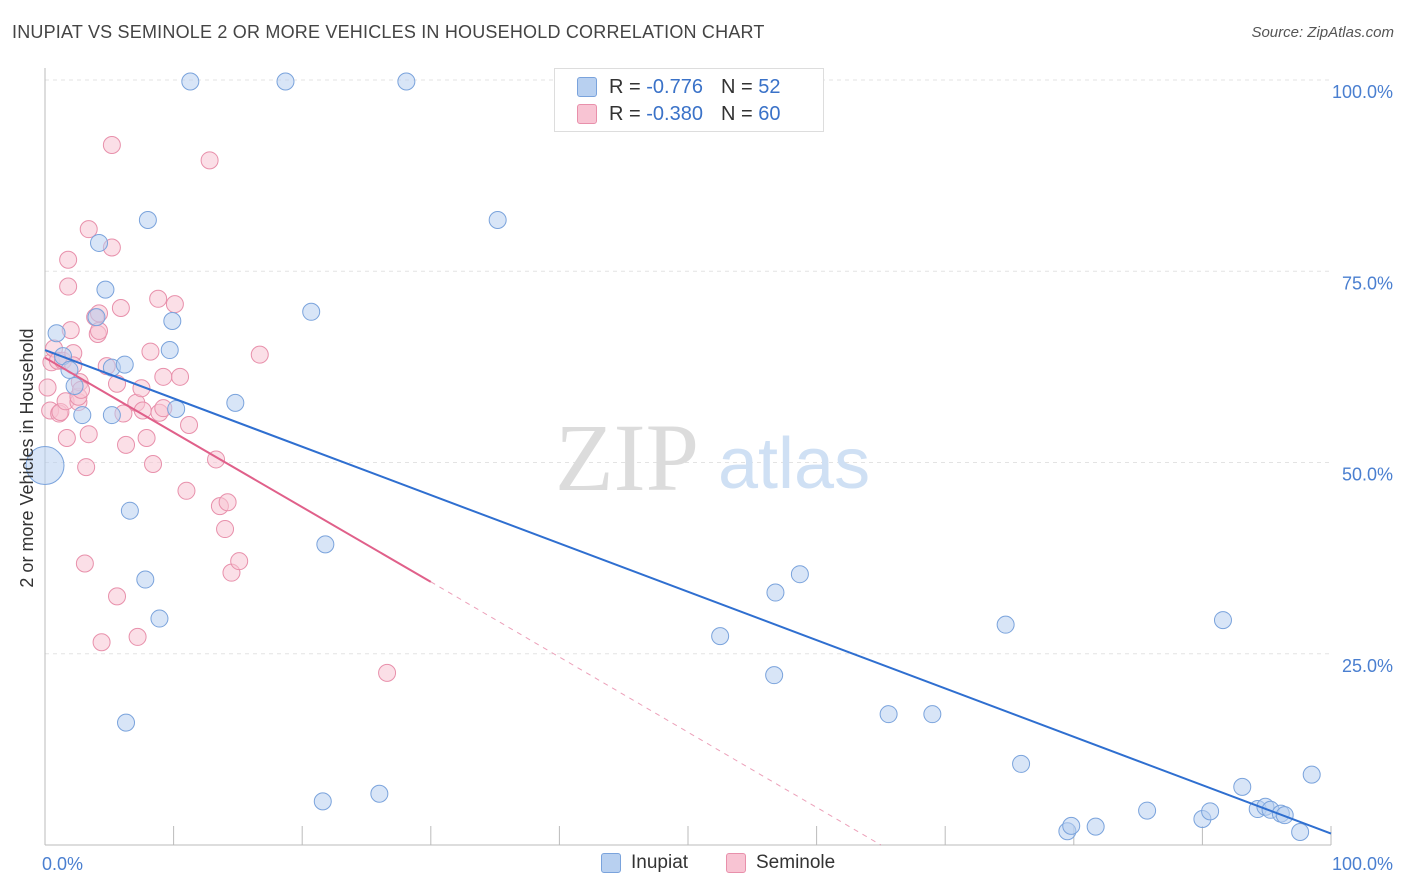 The image size is (1406, 892). What do you see at coordinates (656, 713) in the screenshot?
I see `seminole-trend-extension` at bounding box center [656, 713].